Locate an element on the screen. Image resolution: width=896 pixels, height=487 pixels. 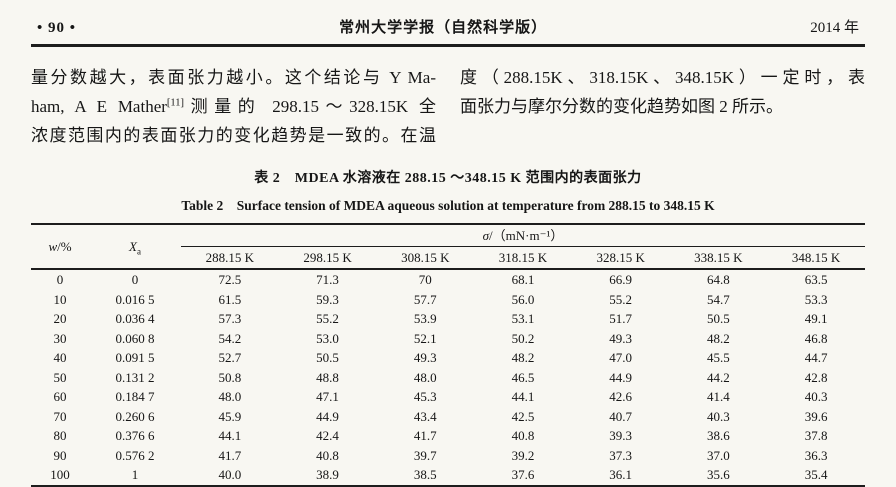
table-cell: 44.2 is located at coordinates (718, 377).